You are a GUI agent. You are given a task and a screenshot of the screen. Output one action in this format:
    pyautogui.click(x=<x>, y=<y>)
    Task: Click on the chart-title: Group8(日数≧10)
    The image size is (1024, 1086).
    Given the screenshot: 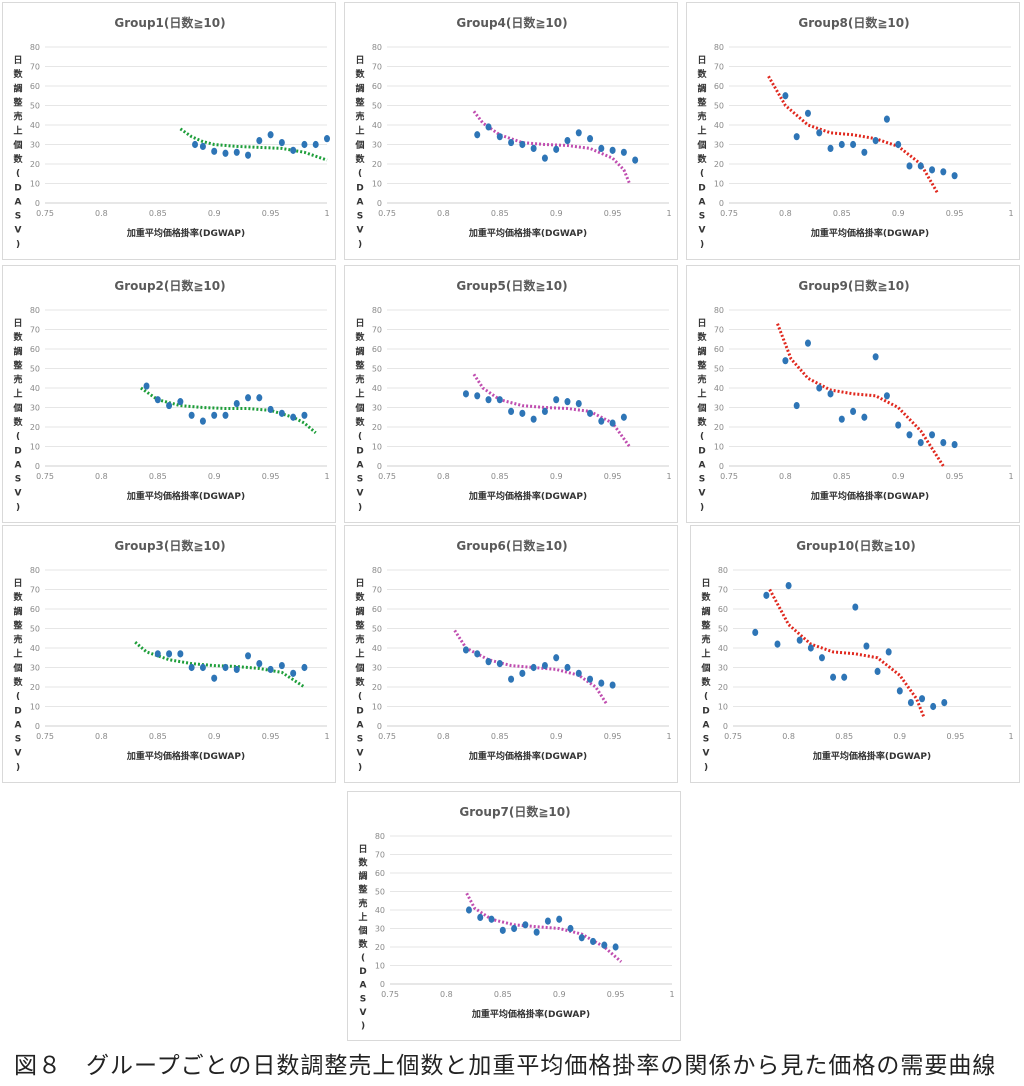 What is the action you would take?
    pyautogui.click(x=853, y=22)
    